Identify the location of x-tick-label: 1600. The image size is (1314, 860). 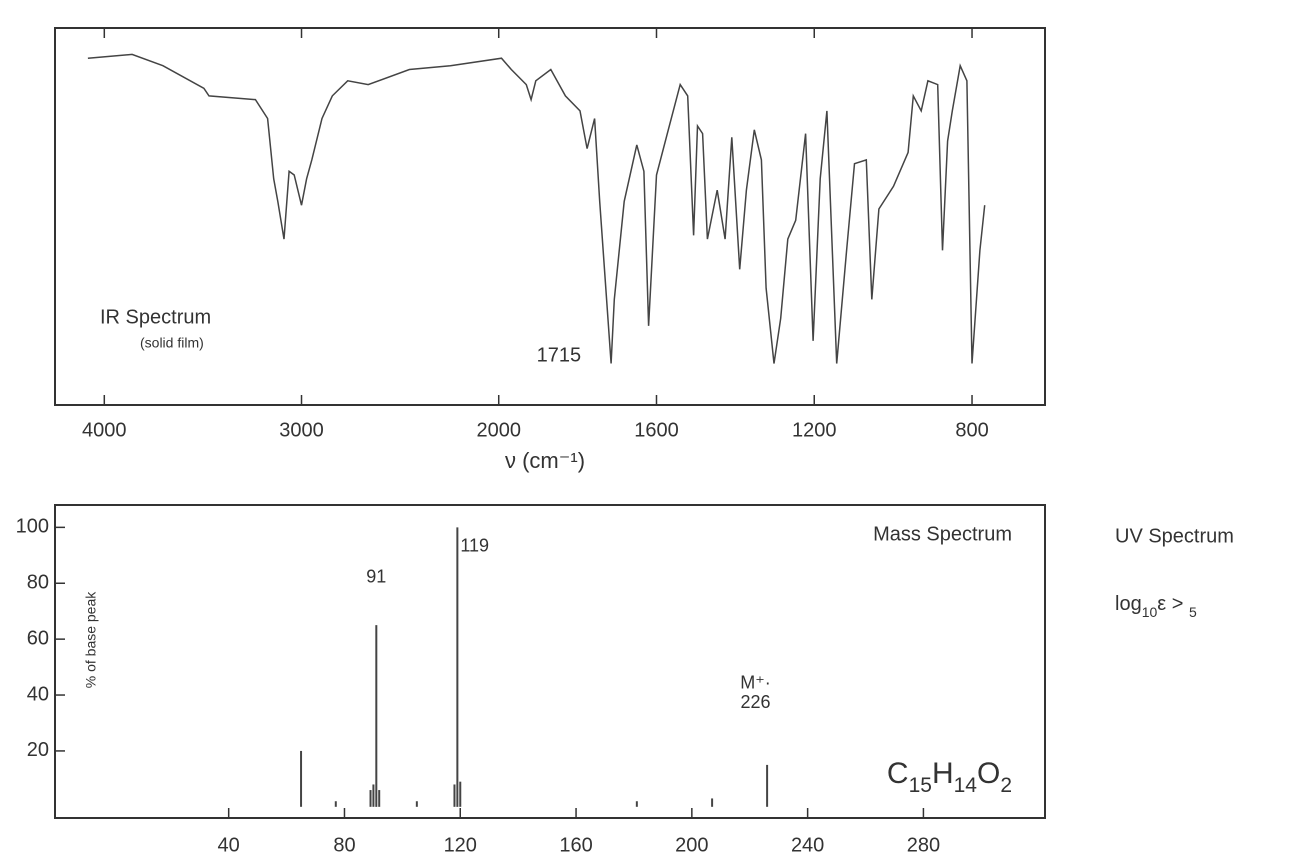
(656, 430).